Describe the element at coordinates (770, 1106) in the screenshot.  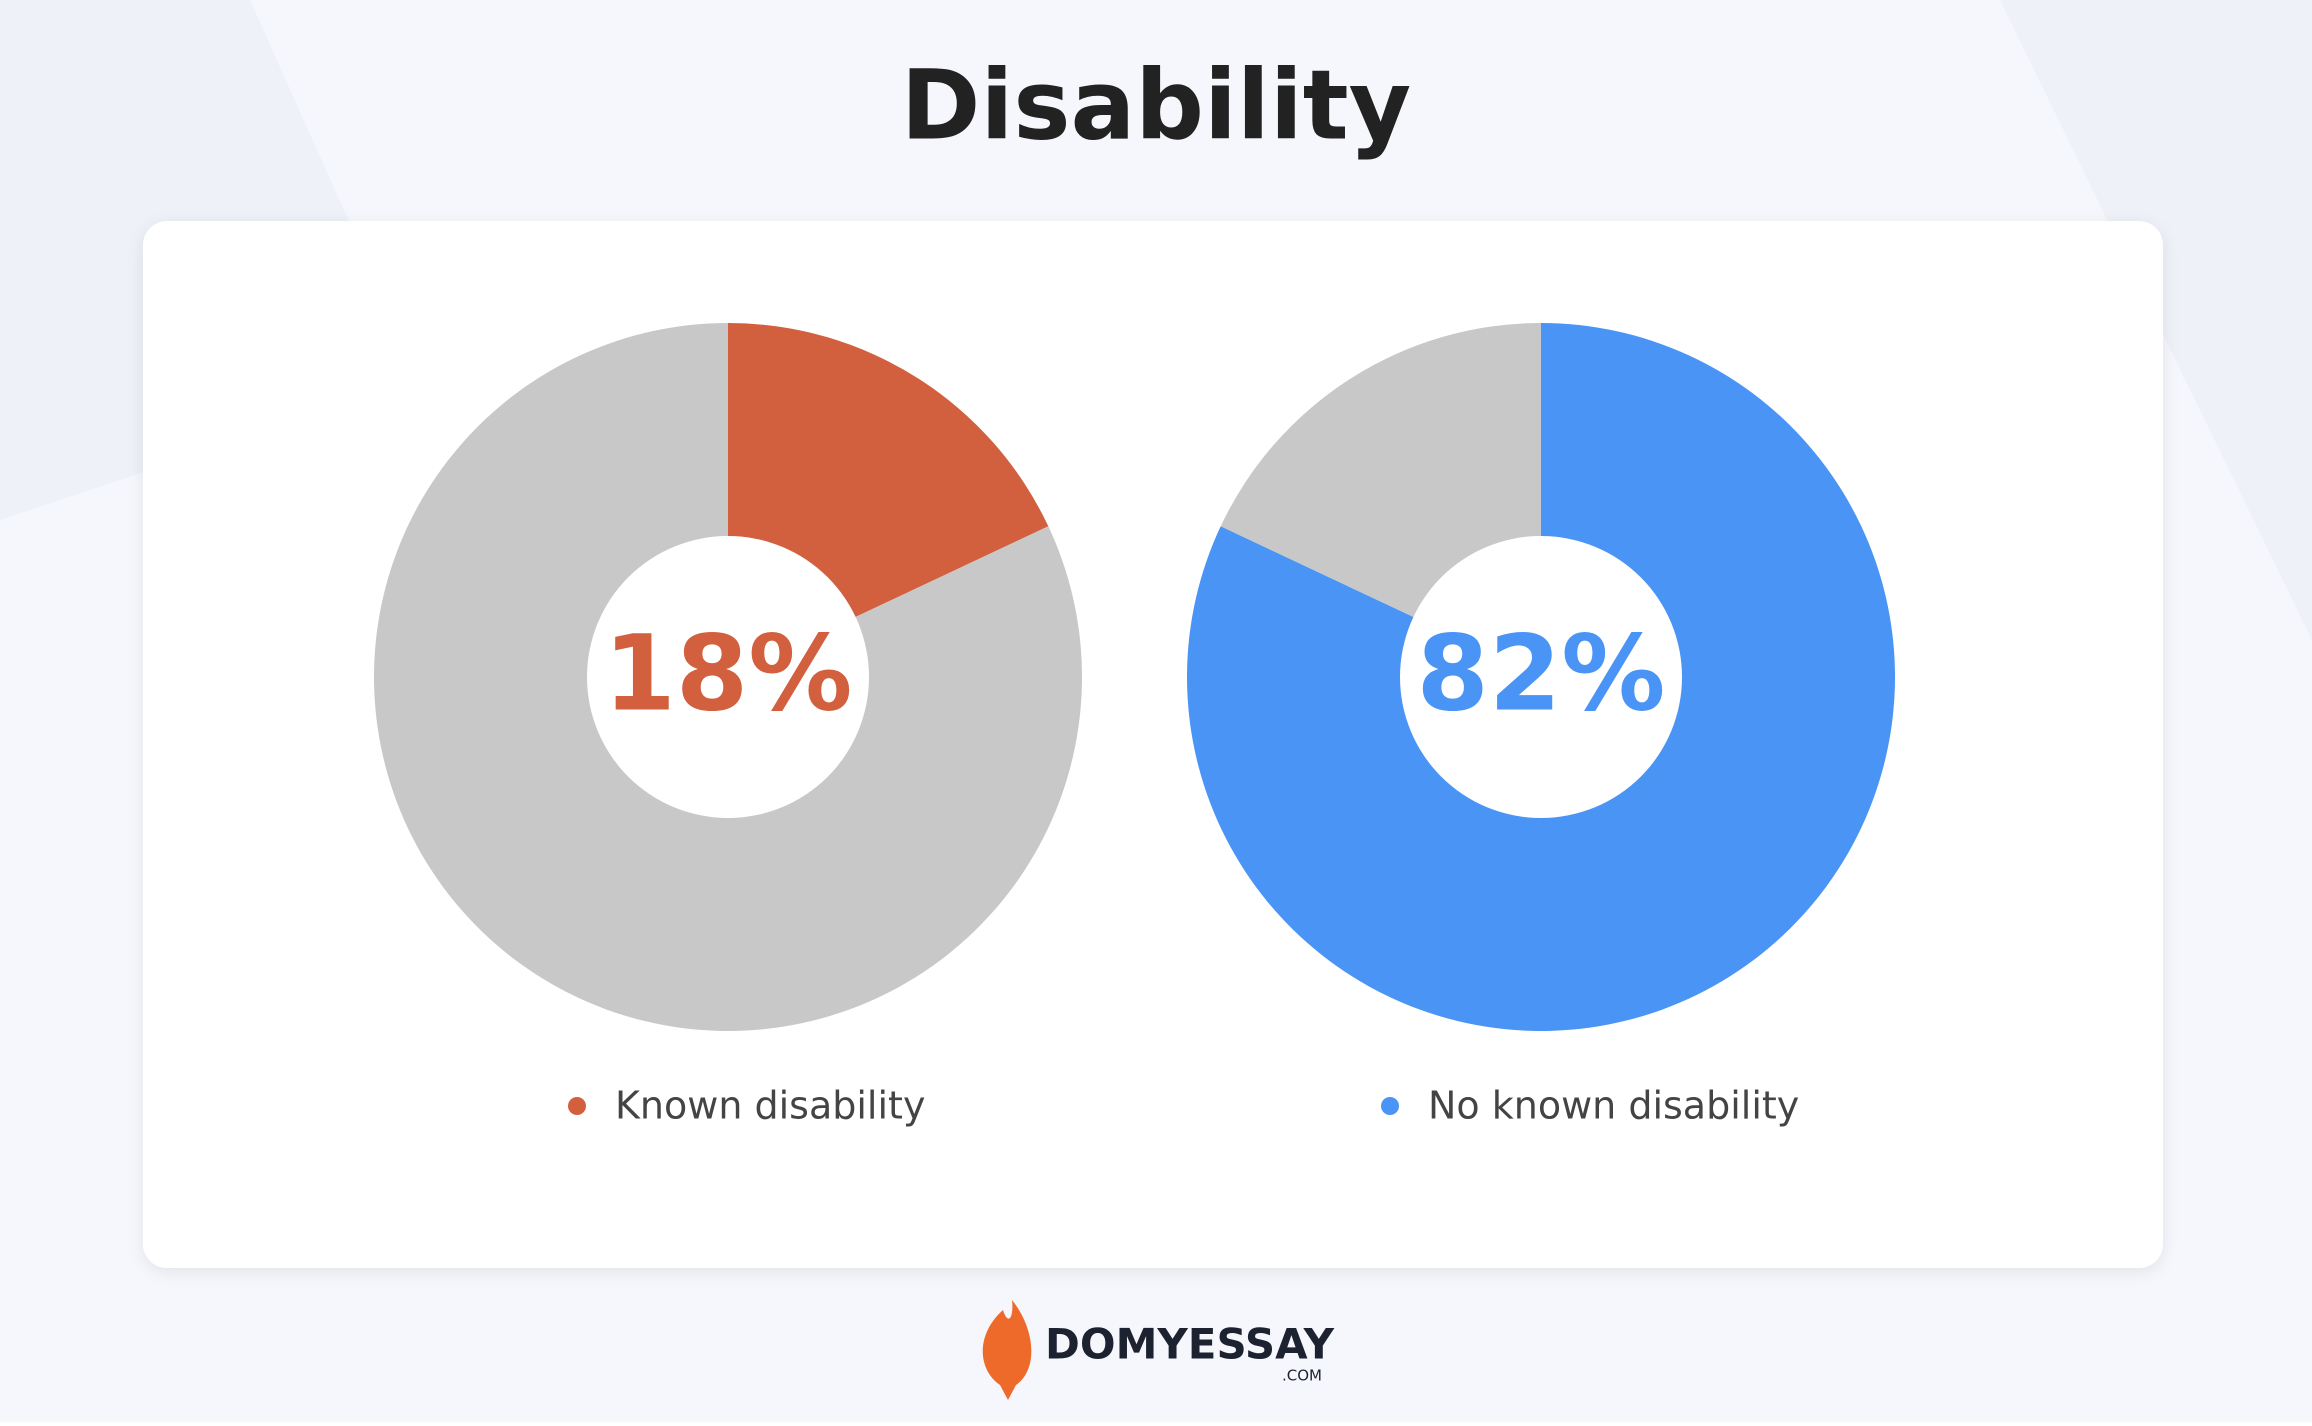
I see `legend-label: Known disability` at that location.